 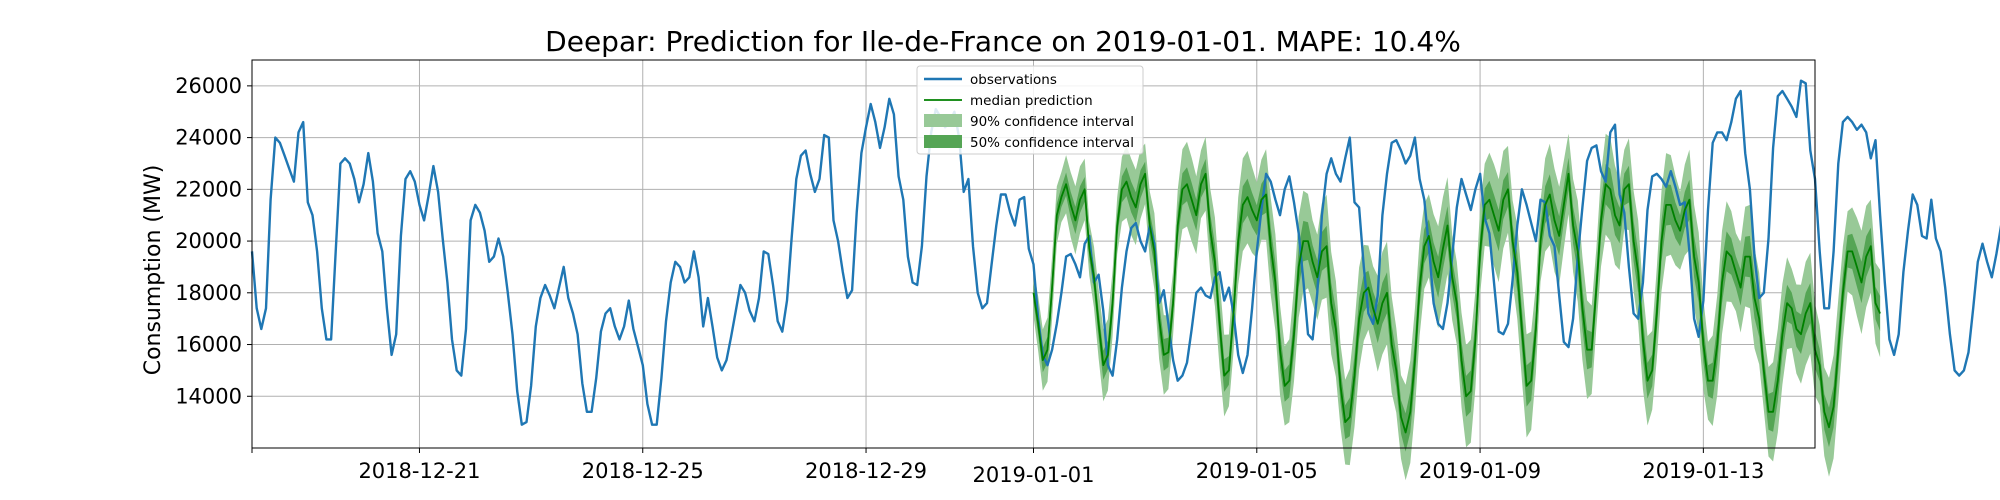 What do you see at coordinates (1033, 475) in the screenshot?
I see `x-tick-label: 2019-01-01` at bounding box center [1033, 475].